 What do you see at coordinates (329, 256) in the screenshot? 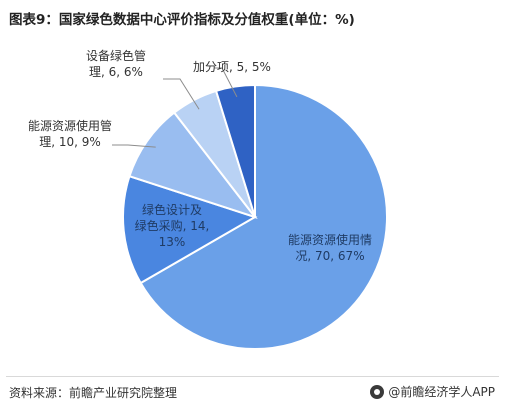
I see `slice-label-line: 况, 70, 67%` at bounding box center [329, 256].